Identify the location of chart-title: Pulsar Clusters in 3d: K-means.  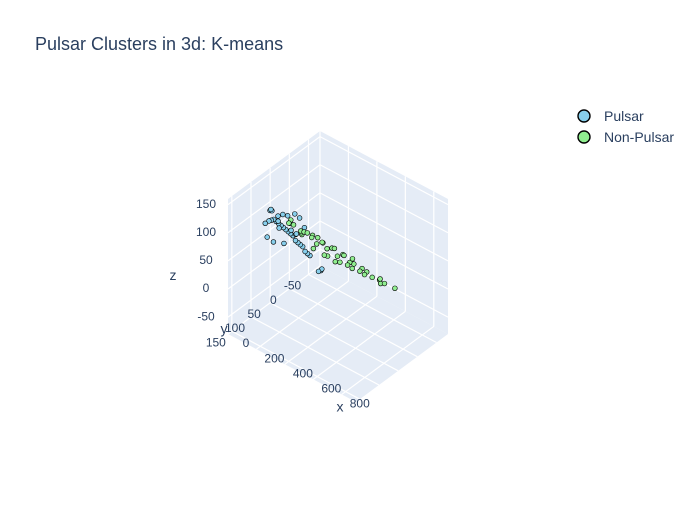
(159, 44).